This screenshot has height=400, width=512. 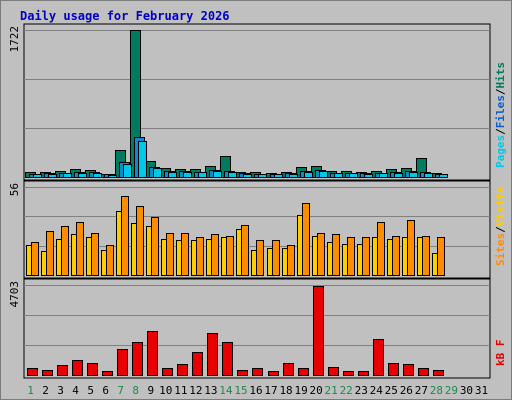 I want to click on legend-entry: /, so click(x=500, y=131).